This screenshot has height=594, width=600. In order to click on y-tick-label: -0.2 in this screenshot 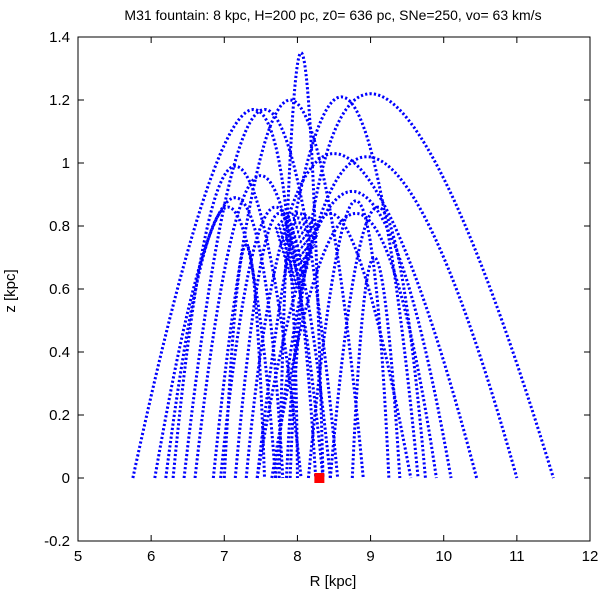, I will do `click(57, 541)`.